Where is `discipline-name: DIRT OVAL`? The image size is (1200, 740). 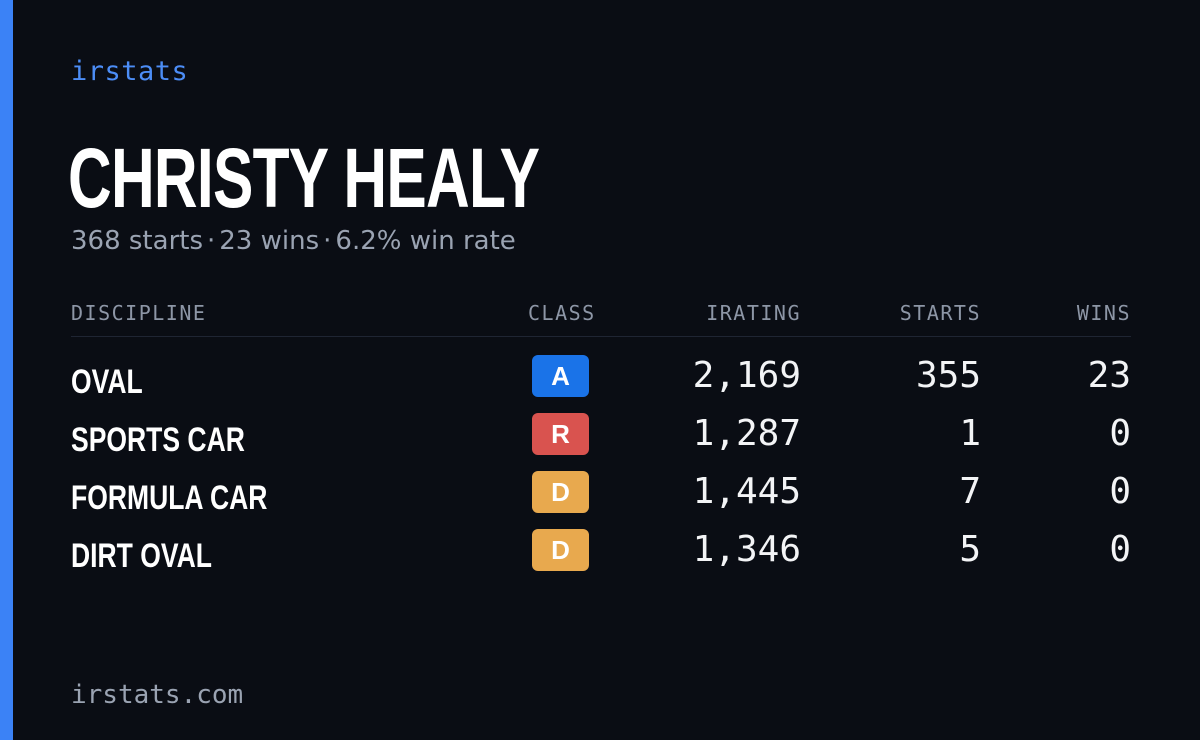 discipline-name: DIRT OVAL is located at coordinates (141, 556).